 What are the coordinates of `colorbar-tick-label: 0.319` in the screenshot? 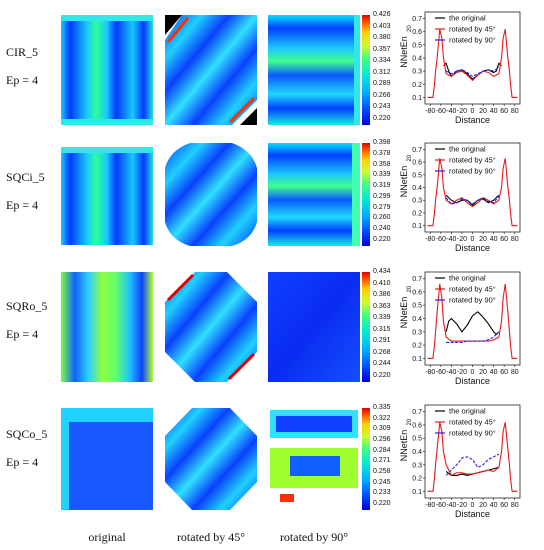 It's located at (382, 186).